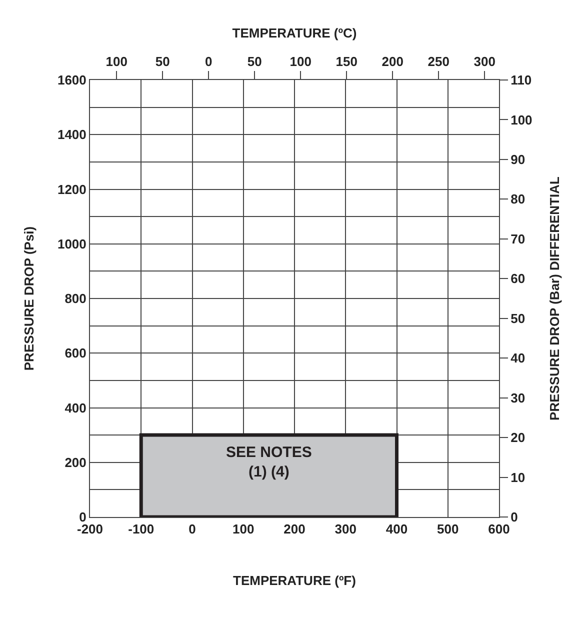 The height and width of the screenshot is (627, 584). Describe the element at coordinates (347, 61) in the screenshot. I see `x2-tick-label: 150` at that location.